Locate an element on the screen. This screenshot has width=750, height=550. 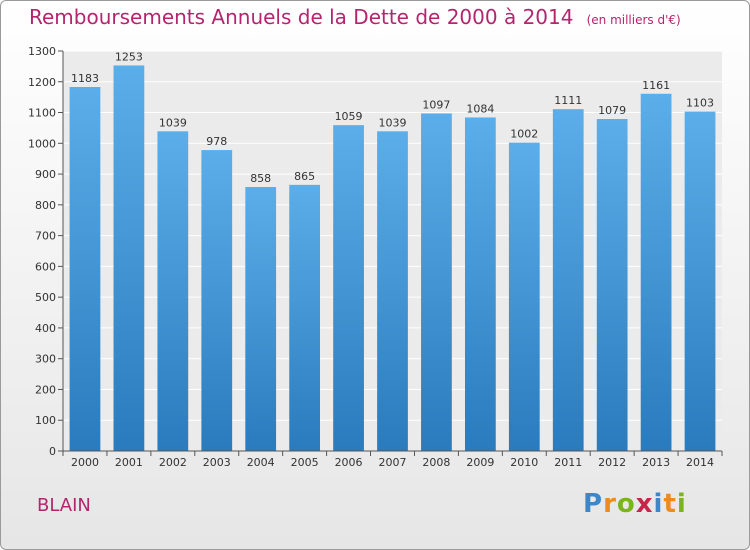
bar-value-label: 1084 is located at coordinates (480, 108).